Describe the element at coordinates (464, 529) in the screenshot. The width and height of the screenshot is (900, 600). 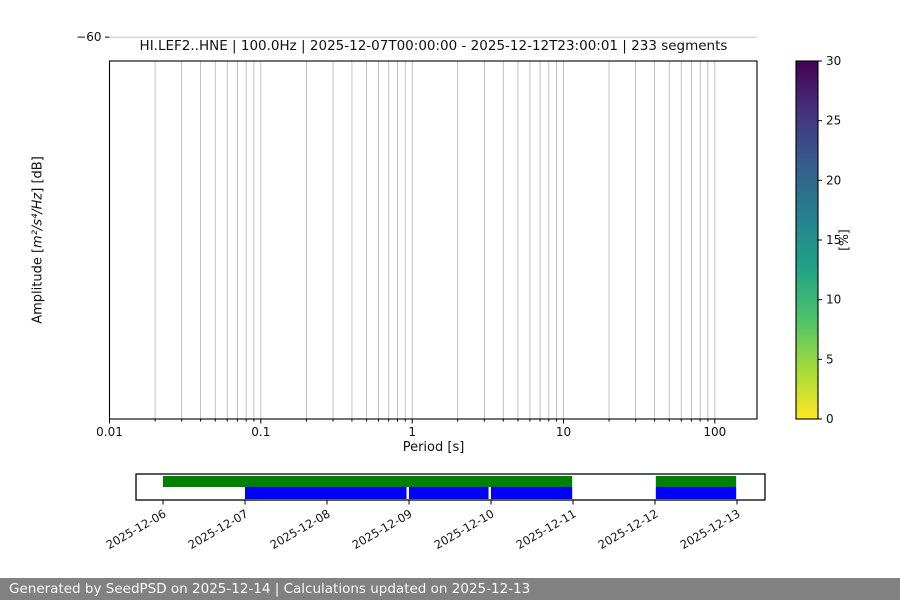
I see `coverage-date-label: 2025-12-10` at that location.